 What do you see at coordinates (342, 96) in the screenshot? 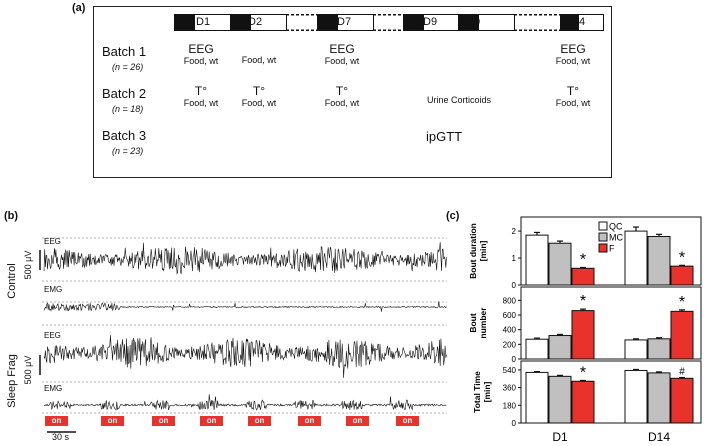
I see `b2-d7-cell: T° Food, wt` at bounding box center [342, 96].